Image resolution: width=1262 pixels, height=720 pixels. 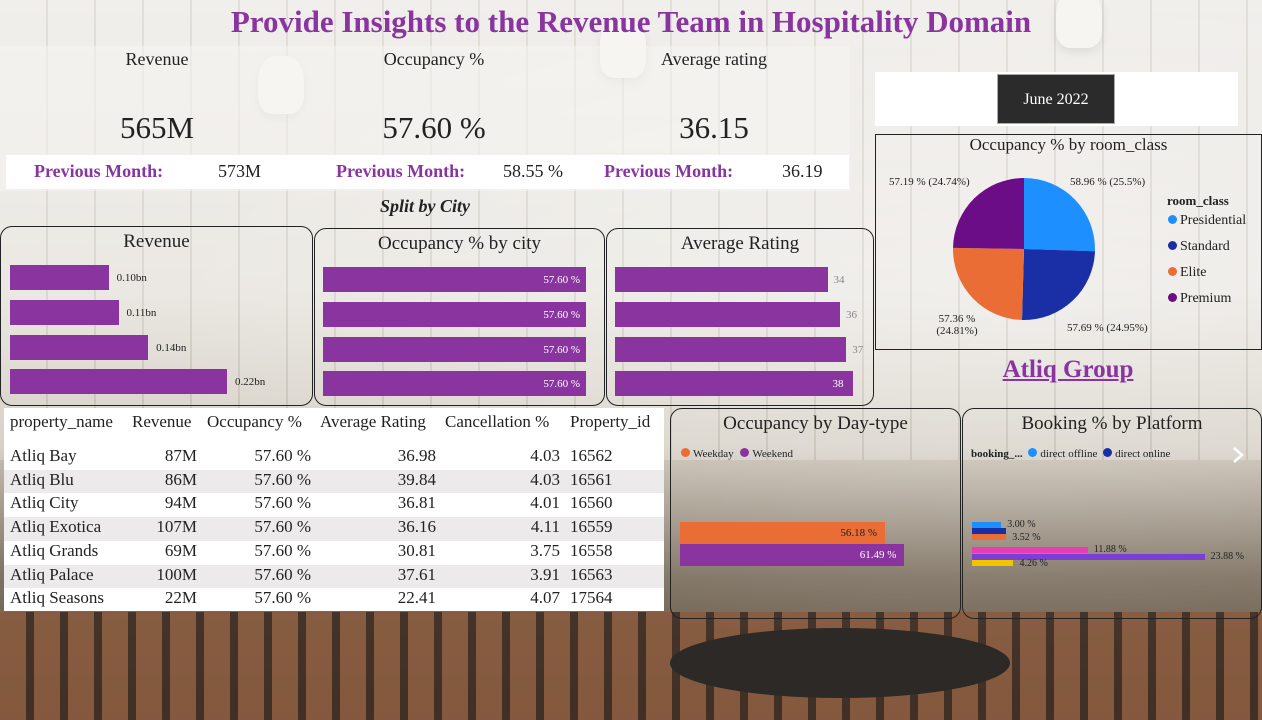 I want to click on table-cell: 16559, so click(x=591, y=527).